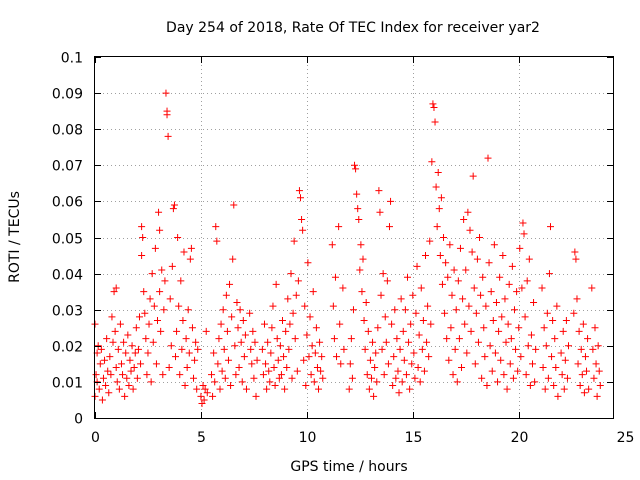  Describe the element at coordinates (72, 59) in the screenshot. I see `y-tick-label: 0.1` at that location.